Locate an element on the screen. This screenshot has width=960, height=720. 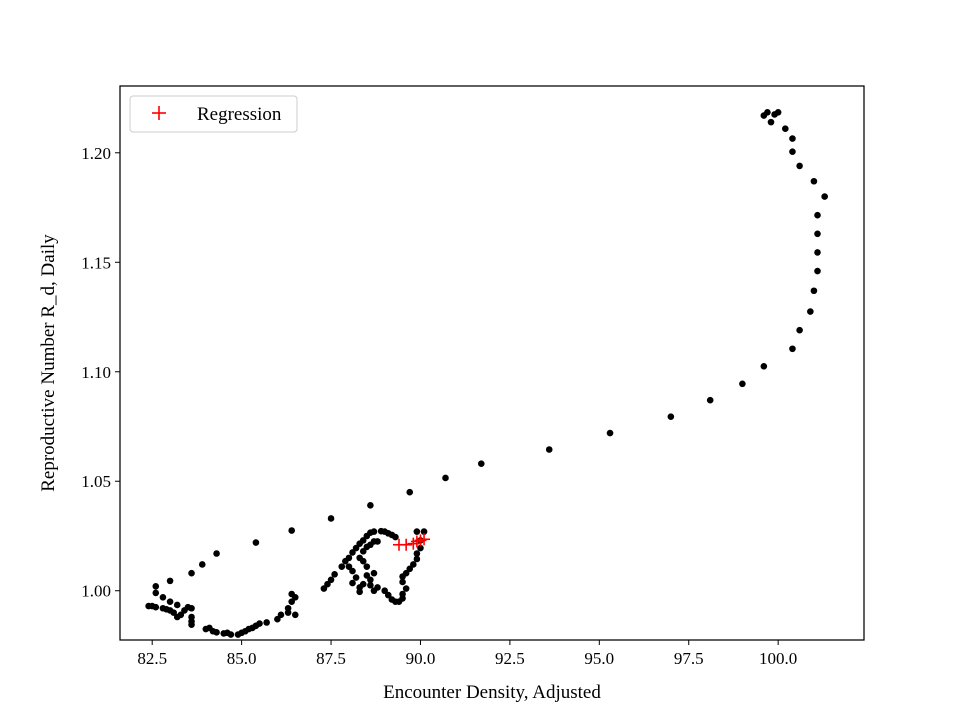
y-axis-label: Reproductive Number R_d, Daily is located at coordinates (48, 363).